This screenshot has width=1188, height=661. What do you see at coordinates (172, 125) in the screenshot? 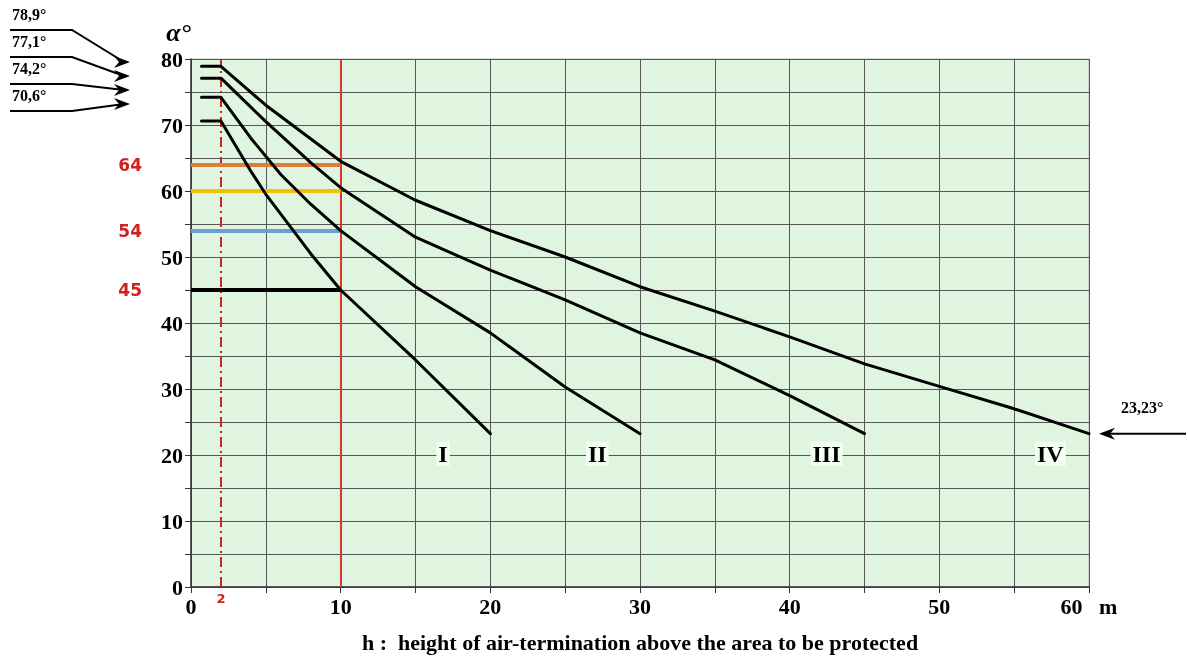
I see `y-tick-label: 70` at bounding box center [172, 125].